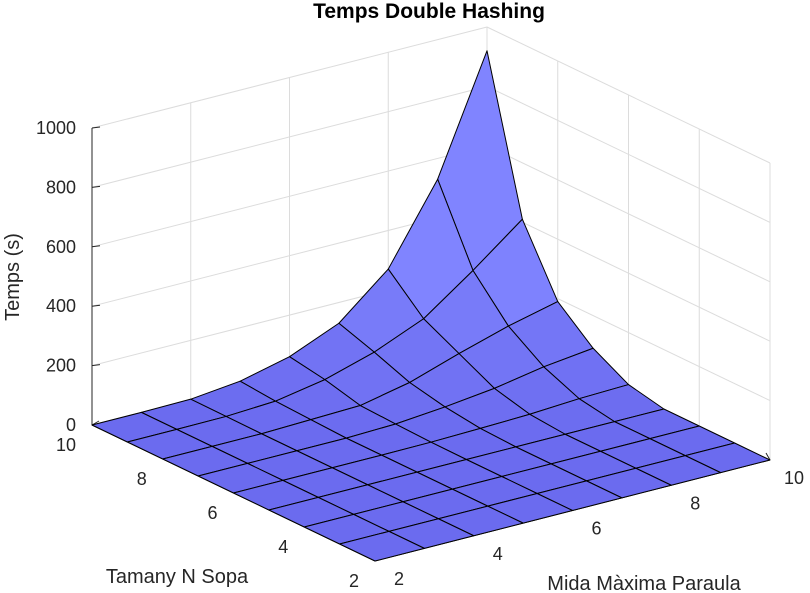 The image size is (810, 593). What do you see at coordinates (596, 529) in the screenshot?
I see `x-tick-label: 6` at bounding box center [596, 529].